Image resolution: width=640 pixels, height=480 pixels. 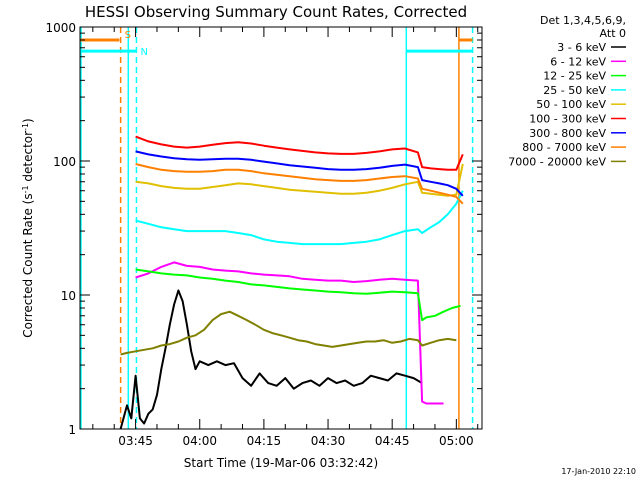 What do you see at coordinates (613, 33) in the screenshot?
I see `legend-header-line2: Att 0` at bounding box center [613, 33].